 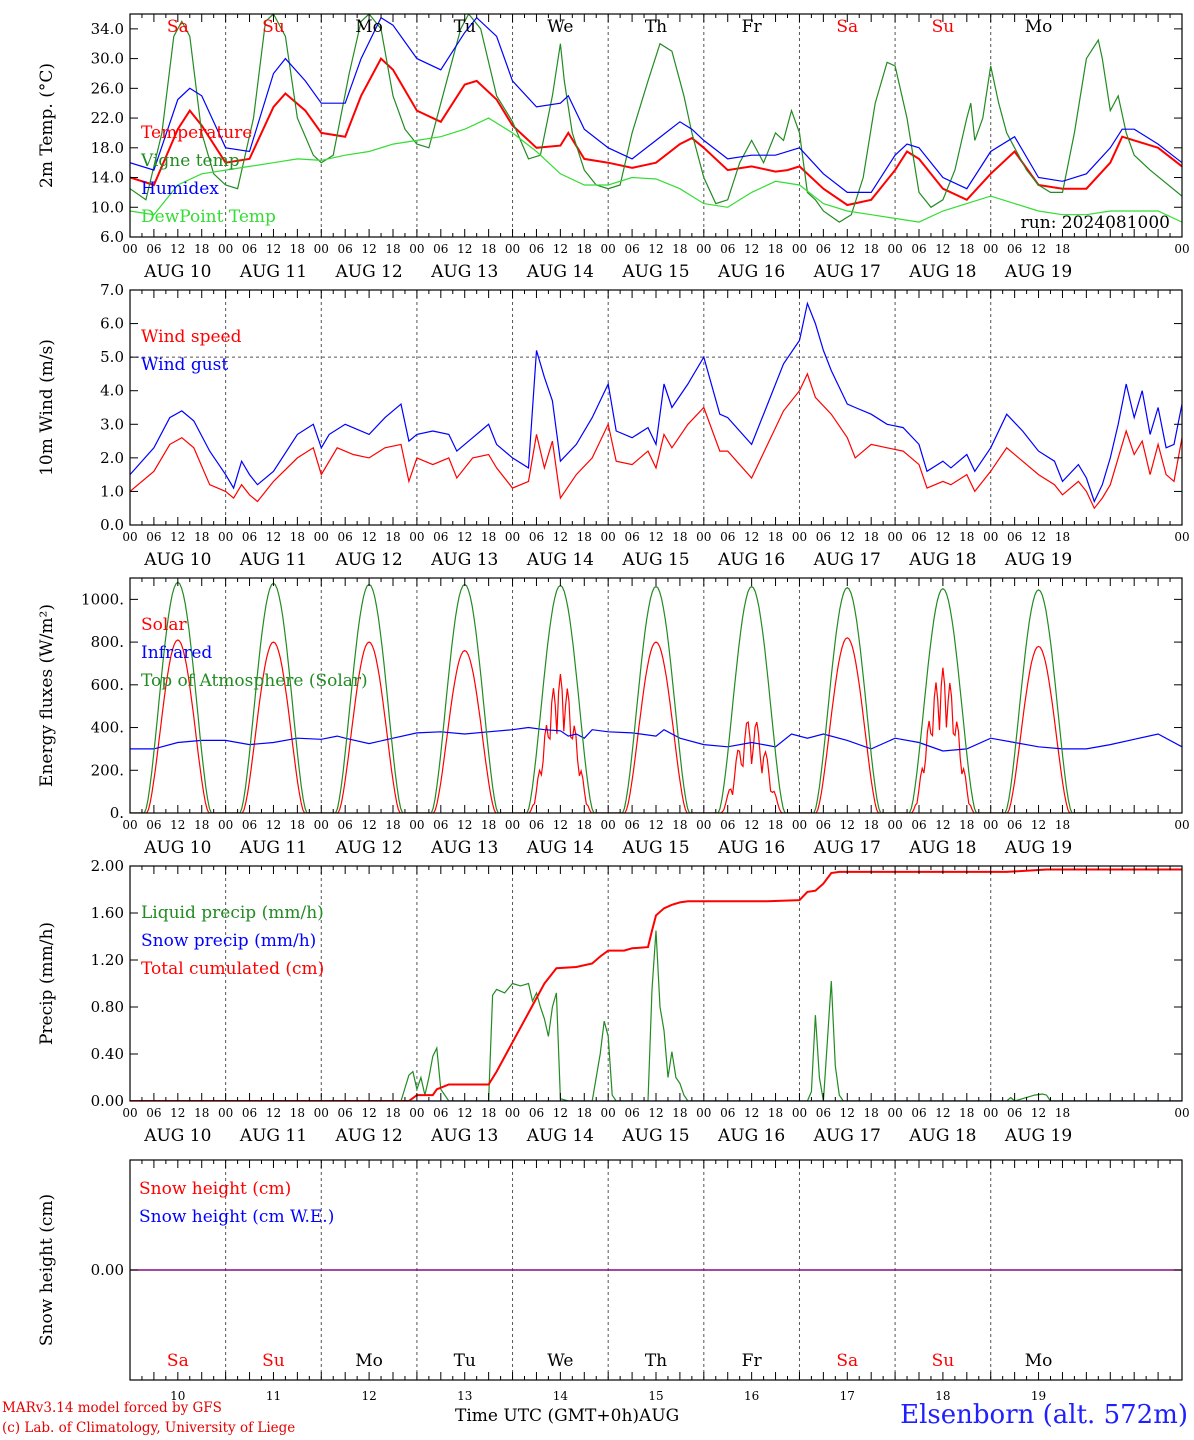 I want to click on month-label: AUG, so click(x=659, y=1416).